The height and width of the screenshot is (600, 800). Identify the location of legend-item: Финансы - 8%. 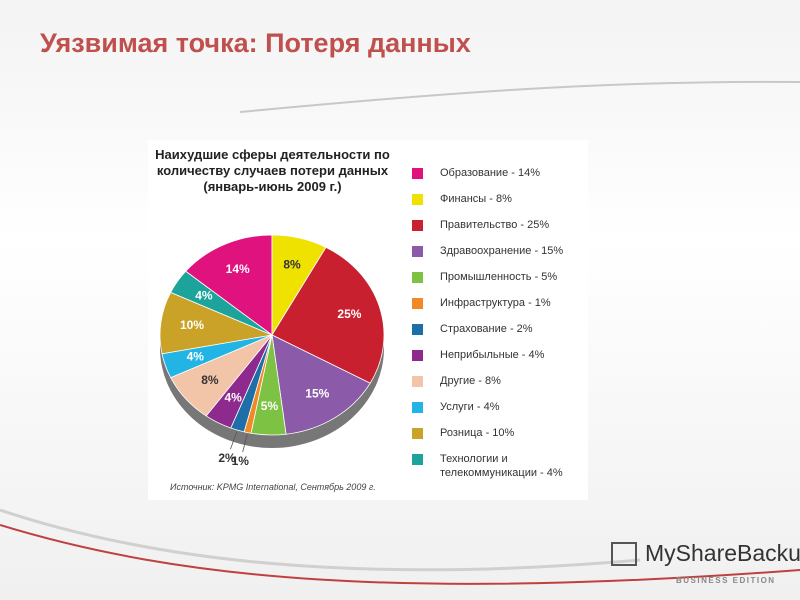
(497, 203).